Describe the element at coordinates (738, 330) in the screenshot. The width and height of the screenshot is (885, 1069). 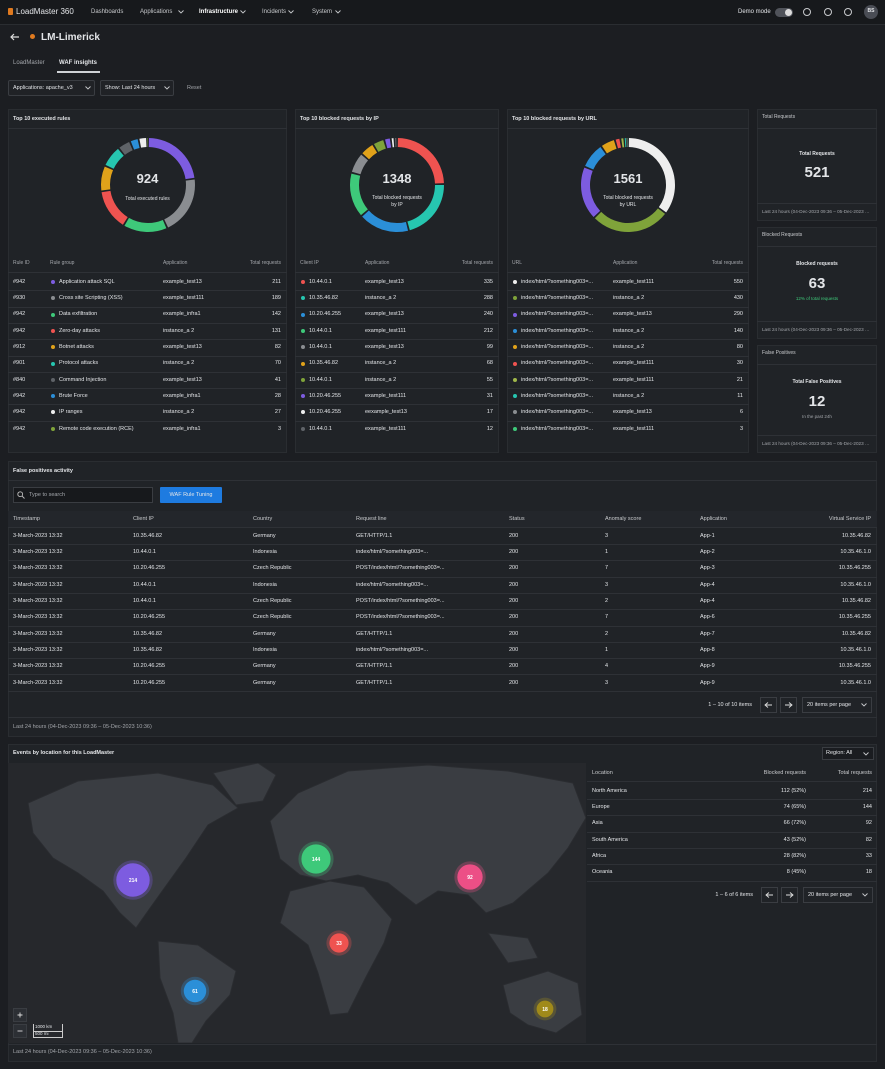
I see `table-cell: 140` at that location.